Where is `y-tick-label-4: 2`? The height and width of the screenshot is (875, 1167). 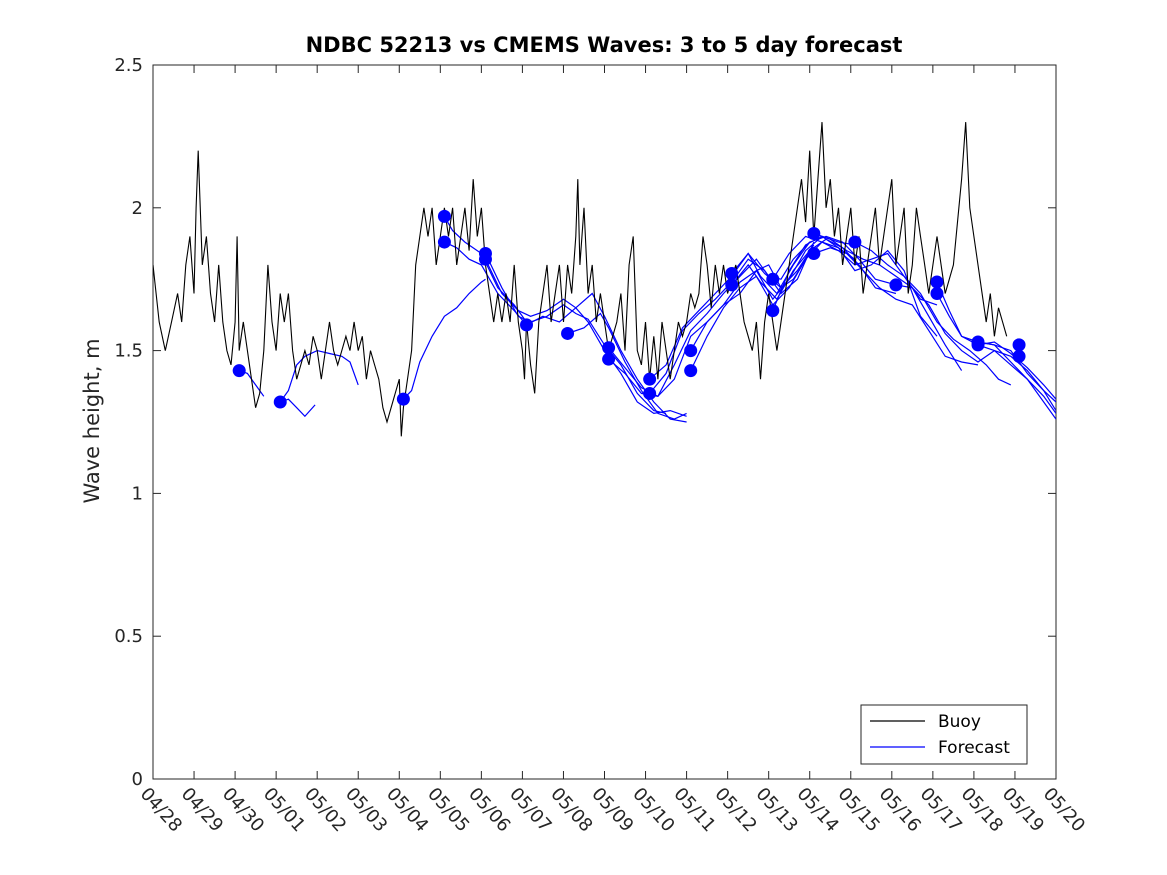
y-tick-label-4: 2 is located at coordinates (137, 208).